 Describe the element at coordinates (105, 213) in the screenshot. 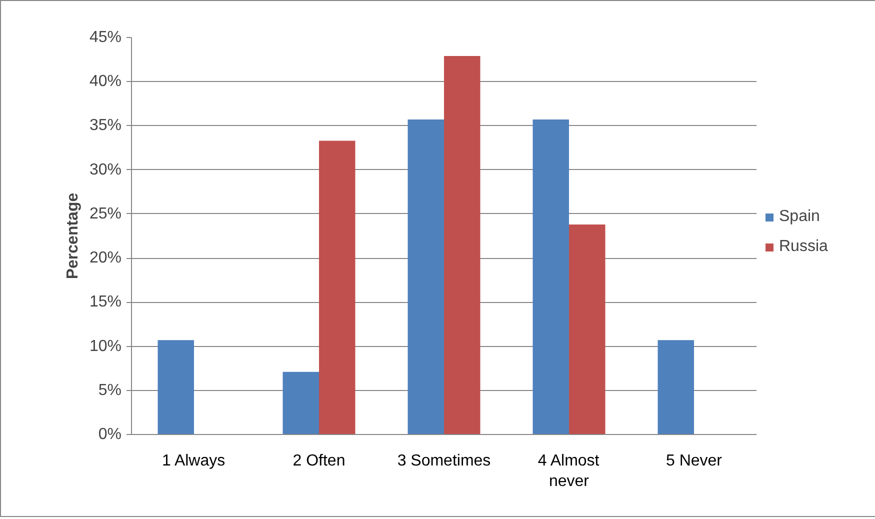

I see `y-tick-label: 25%` at that location.